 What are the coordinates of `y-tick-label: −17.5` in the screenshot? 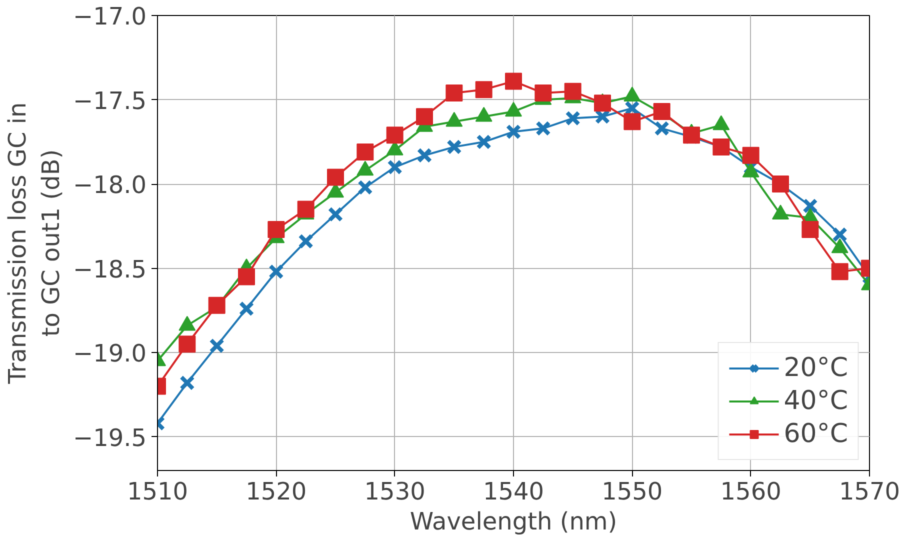 It's located at (109, 100).